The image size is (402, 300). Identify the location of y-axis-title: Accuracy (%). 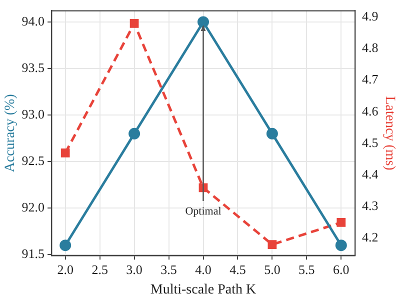
(10, 133).